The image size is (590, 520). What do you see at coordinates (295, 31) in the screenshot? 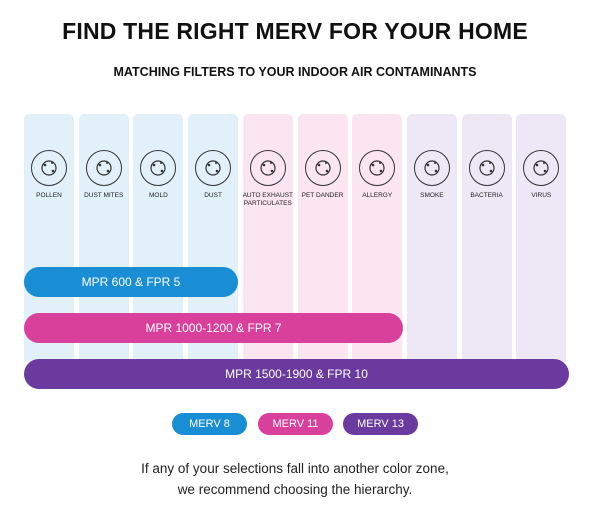
I see `title: FIND THE RIGHT MERV FOR YOUR HOME` at bounding box center [295, 31].